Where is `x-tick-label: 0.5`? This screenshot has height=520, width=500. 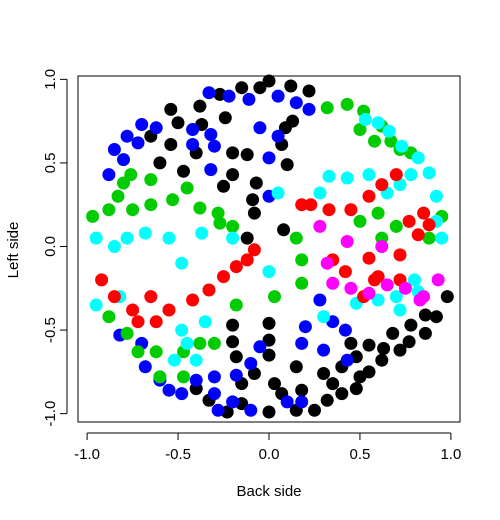 x-tick-label: 0.5 is located at coordinates (360, 454).